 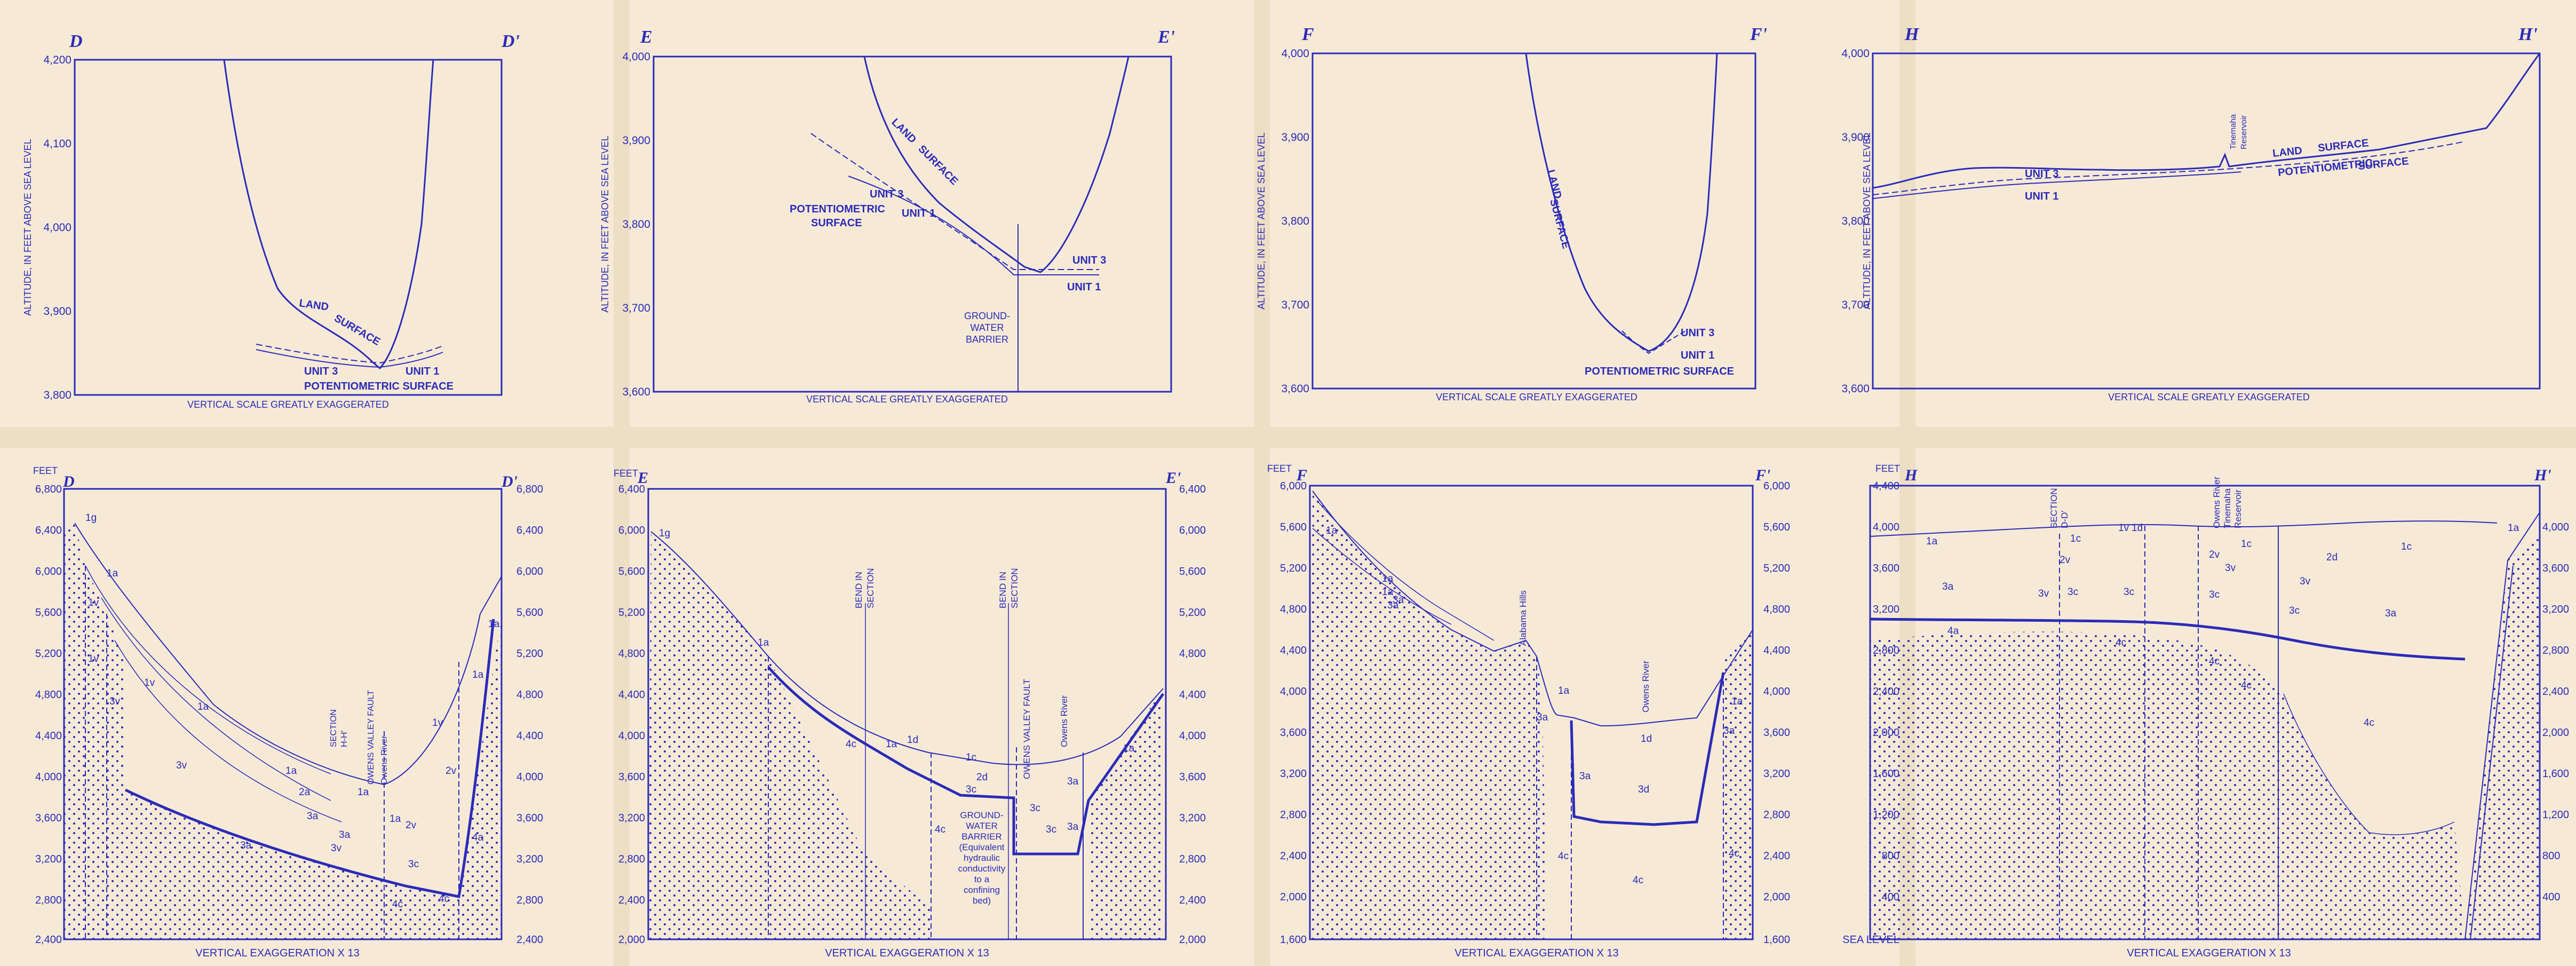 What do you see at coordinates (2043, 593) in the screenshot?
I see `svg-text: 3v` at bounding box center [2043, 593].